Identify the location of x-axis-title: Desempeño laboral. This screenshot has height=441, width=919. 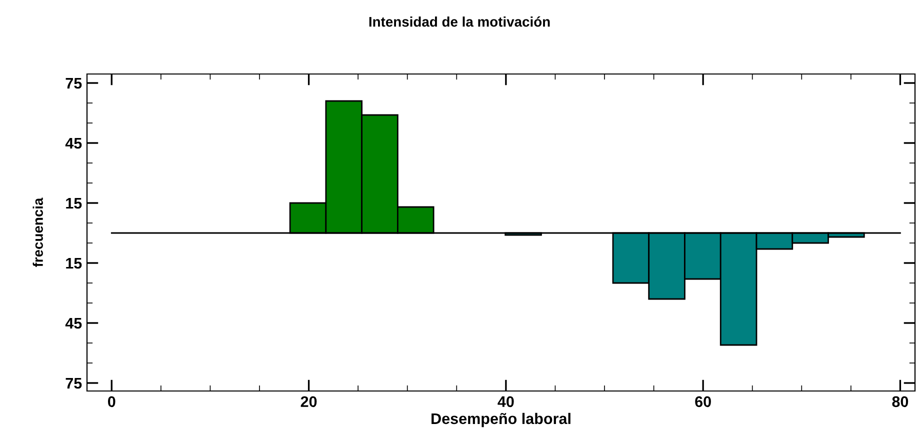
(501, 420).